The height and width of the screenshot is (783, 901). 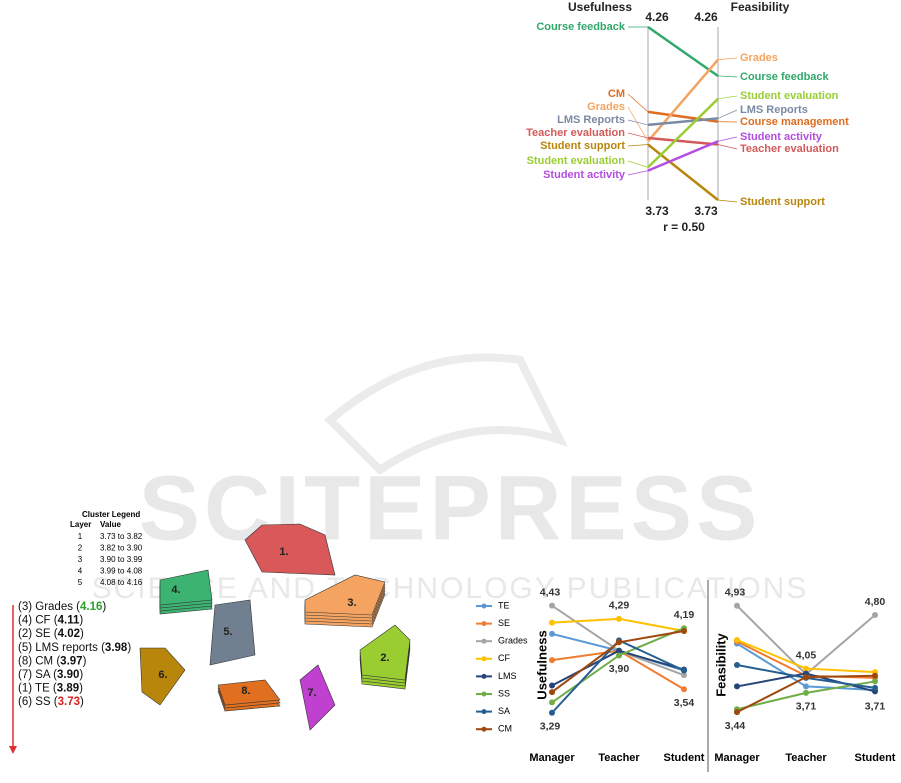 What do you see at coordinates (806, 655) in the screenshot?
I see `extreme-label: 4,05` at bounding box center [806, 655].